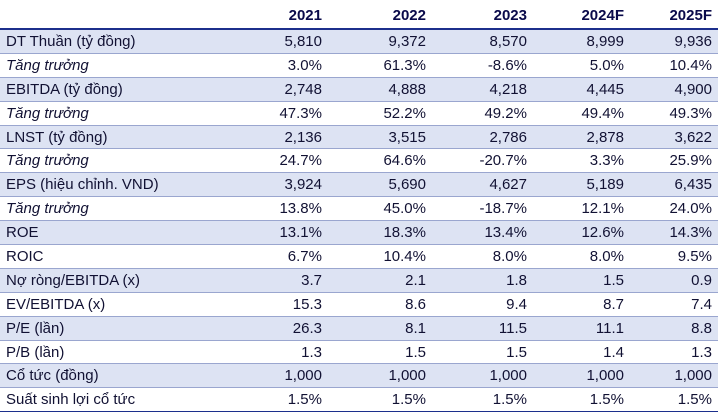  What do you see at coordinates (482, 280) in the screenshot?
I see `cell-value: 1.8` at bounding box center [482, 280].